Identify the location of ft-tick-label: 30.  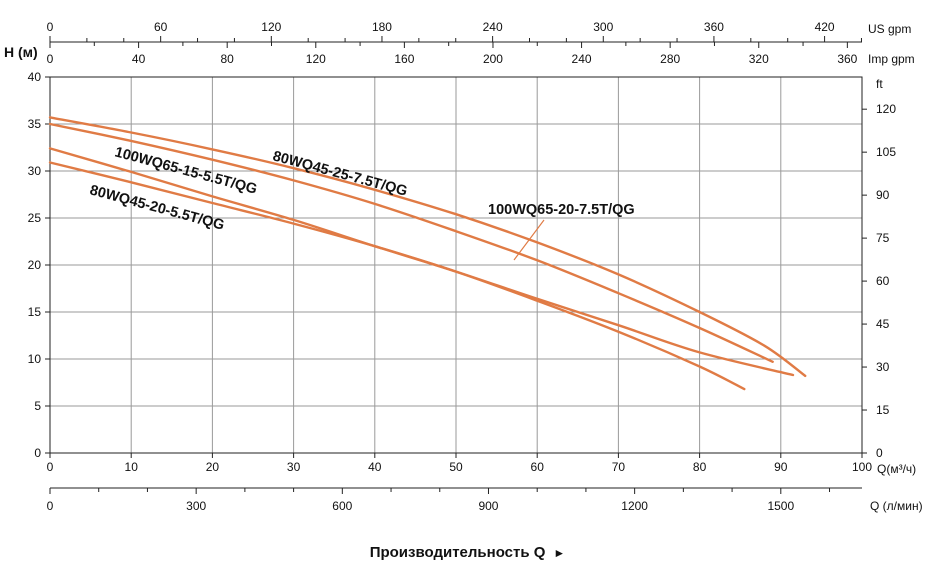
(883, 367).